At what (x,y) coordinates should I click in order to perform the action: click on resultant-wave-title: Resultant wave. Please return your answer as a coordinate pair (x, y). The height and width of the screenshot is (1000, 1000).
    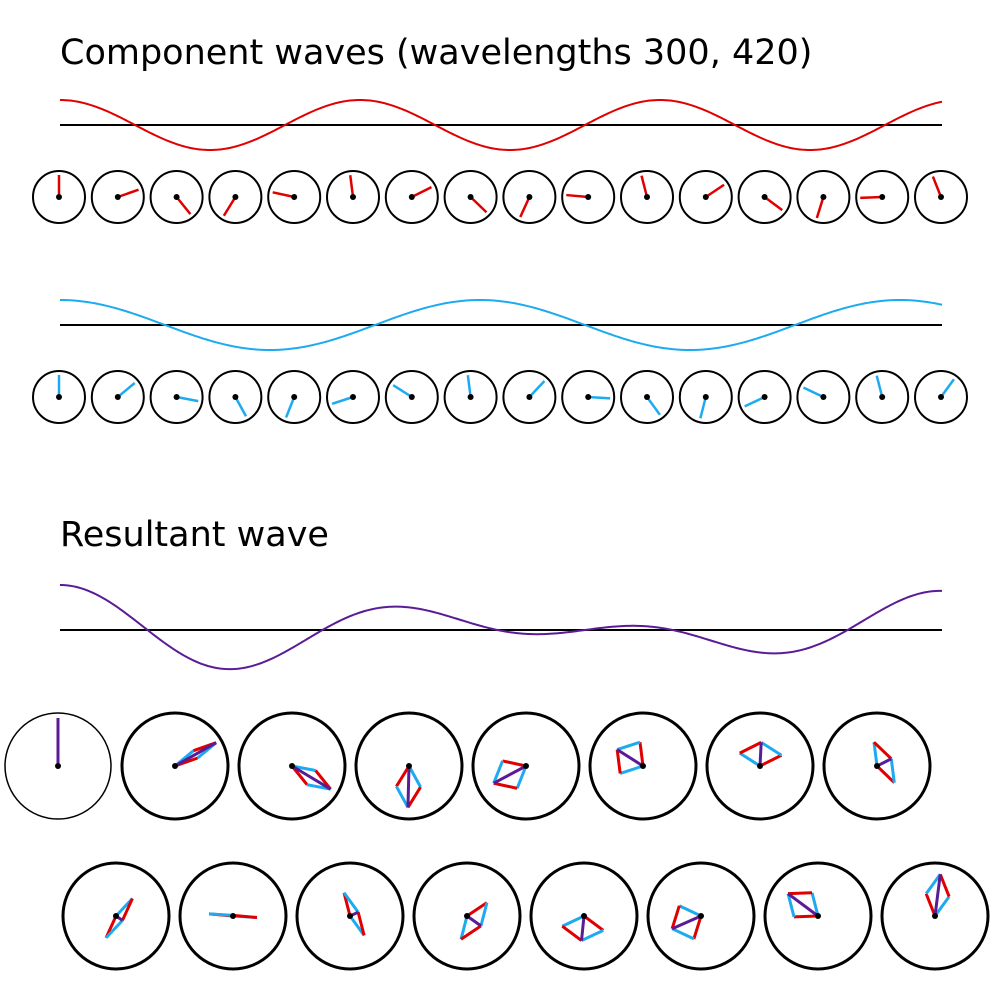
    Looking at the image, I should click on (194, 535).